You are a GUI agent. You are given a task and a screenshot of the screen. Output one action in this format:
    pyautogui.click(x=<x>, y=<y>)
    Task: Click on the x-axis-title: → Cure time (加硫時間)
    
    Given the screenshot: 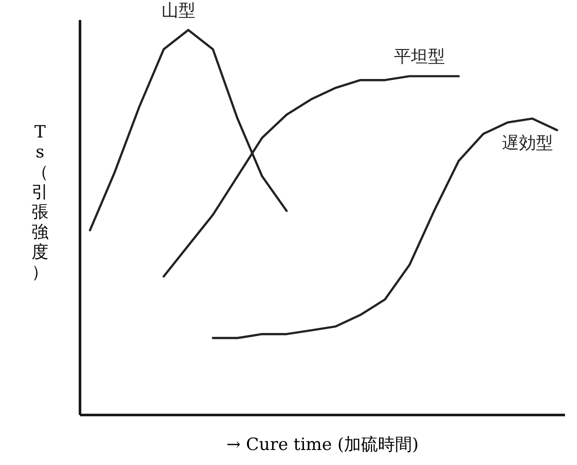 What is the action you would take?
    pyautogui.click(x=322, y=445)
    